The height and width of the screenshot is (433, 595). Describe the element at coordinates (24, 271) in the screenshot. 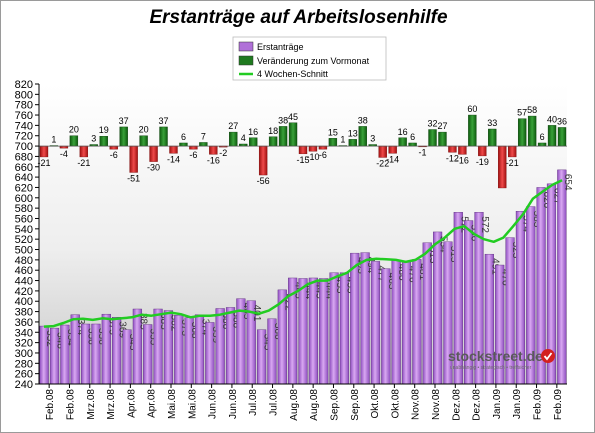

I see `y-tick-label: 460` at that location.